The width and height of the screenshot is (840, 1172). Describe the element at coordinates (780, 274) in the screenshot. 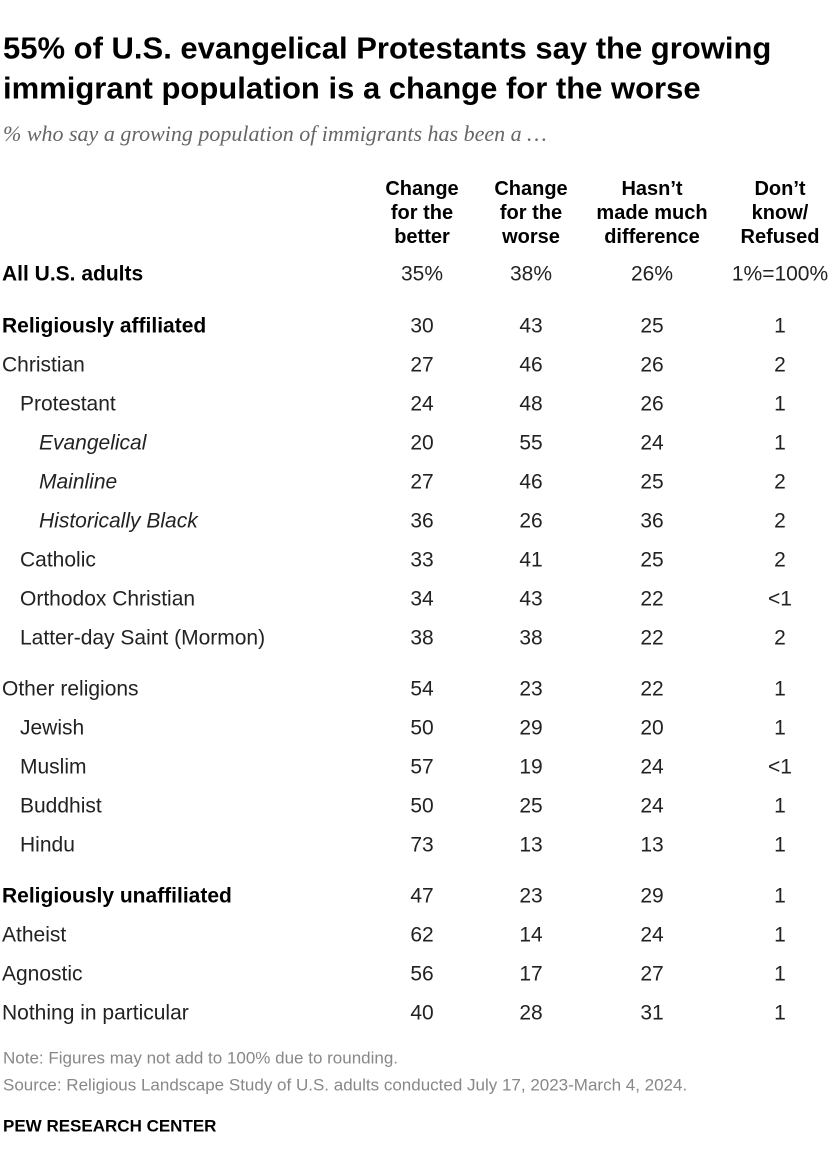

I see `cell: 1%=100%` at that location.